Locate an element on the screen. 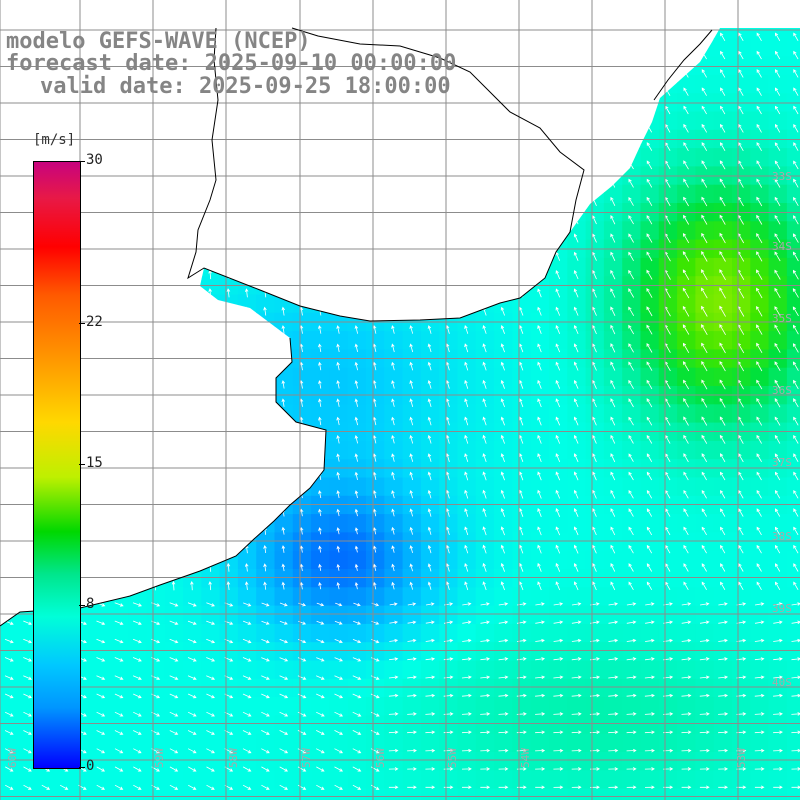 The image size is (800, 800). valid-date: valid date: 2025-09-25 18:00:00 is located at coordinates (245, 86).